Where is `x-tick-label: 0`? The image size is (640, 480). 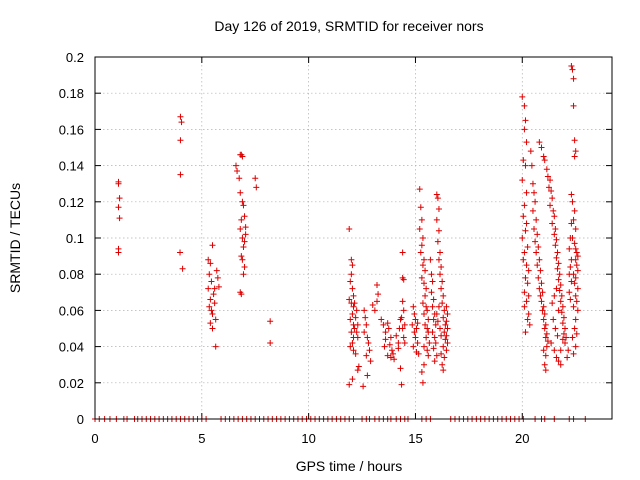
x-tick-label: 0 is located at coordinates (94, 438).